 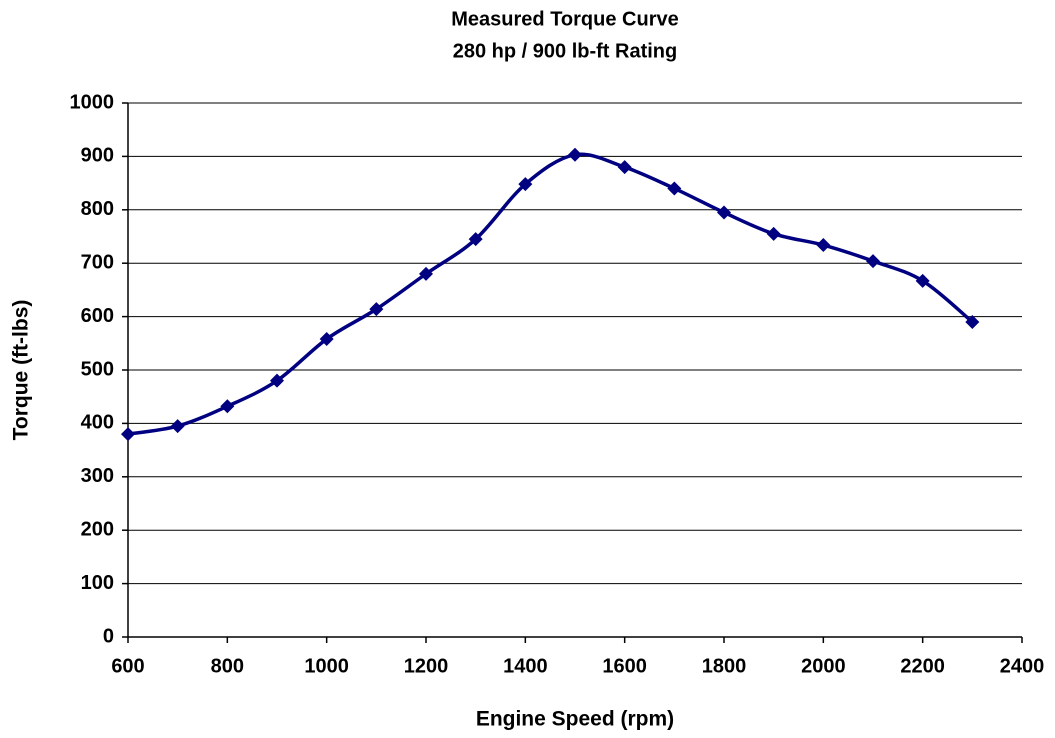 What do you see at coordinates (922, 666) in the screenshot?
I see `x-tick-label: 2200` at bounding box center [922, 666].